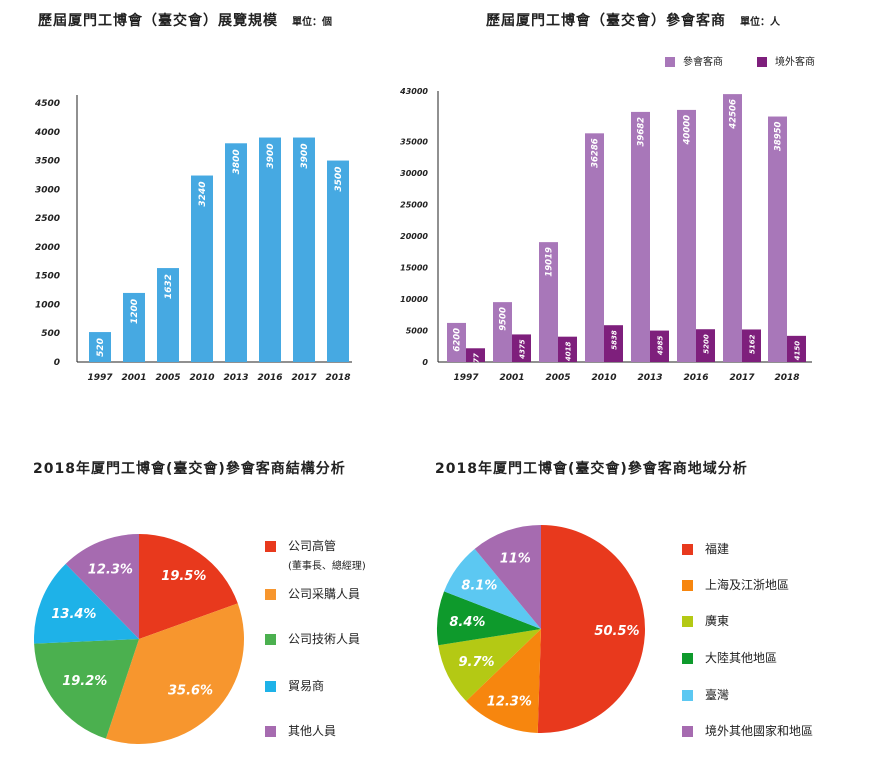 This screenshot has width=875, height=759. What do you see at coordinates (760, 22) in the screenshot?
I see `chart2-unit: 單位：人` at bounding box center [760, 22].